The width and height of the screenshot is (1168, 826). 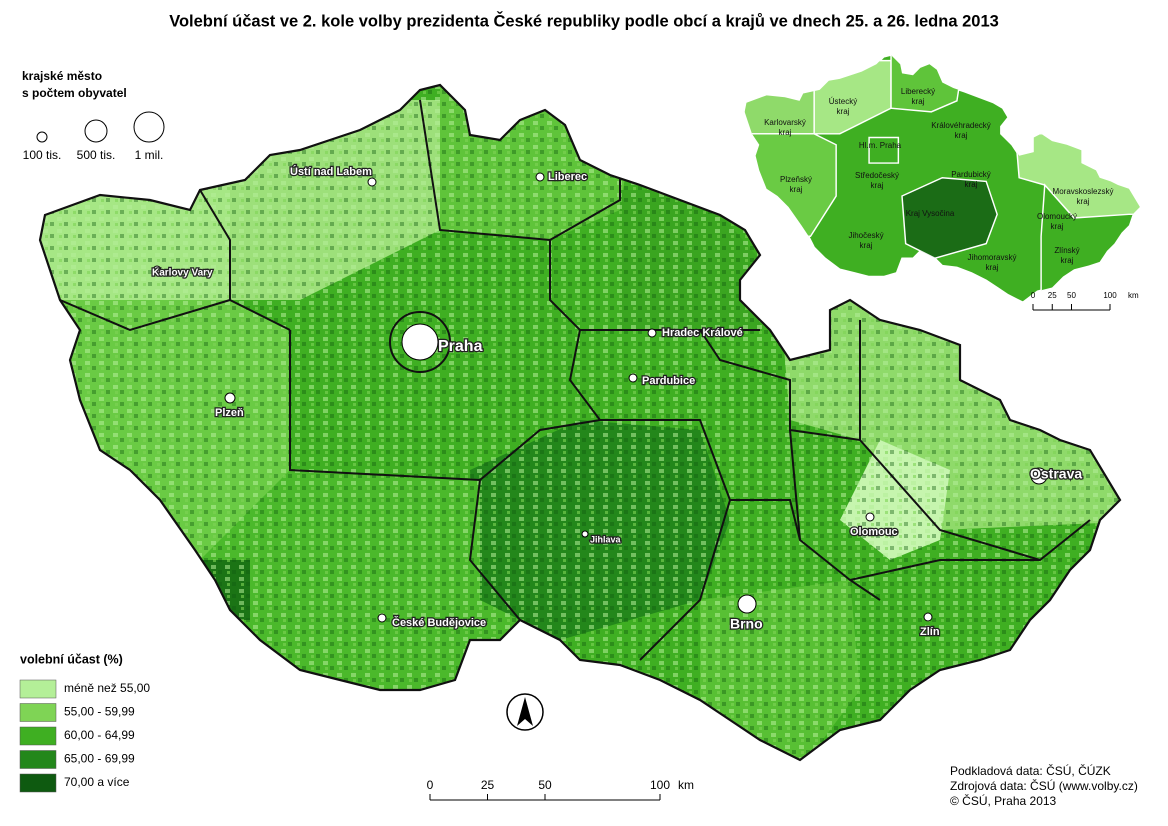 I want to click on region-label: Středočeský kraj, so click(x=877, y=180).